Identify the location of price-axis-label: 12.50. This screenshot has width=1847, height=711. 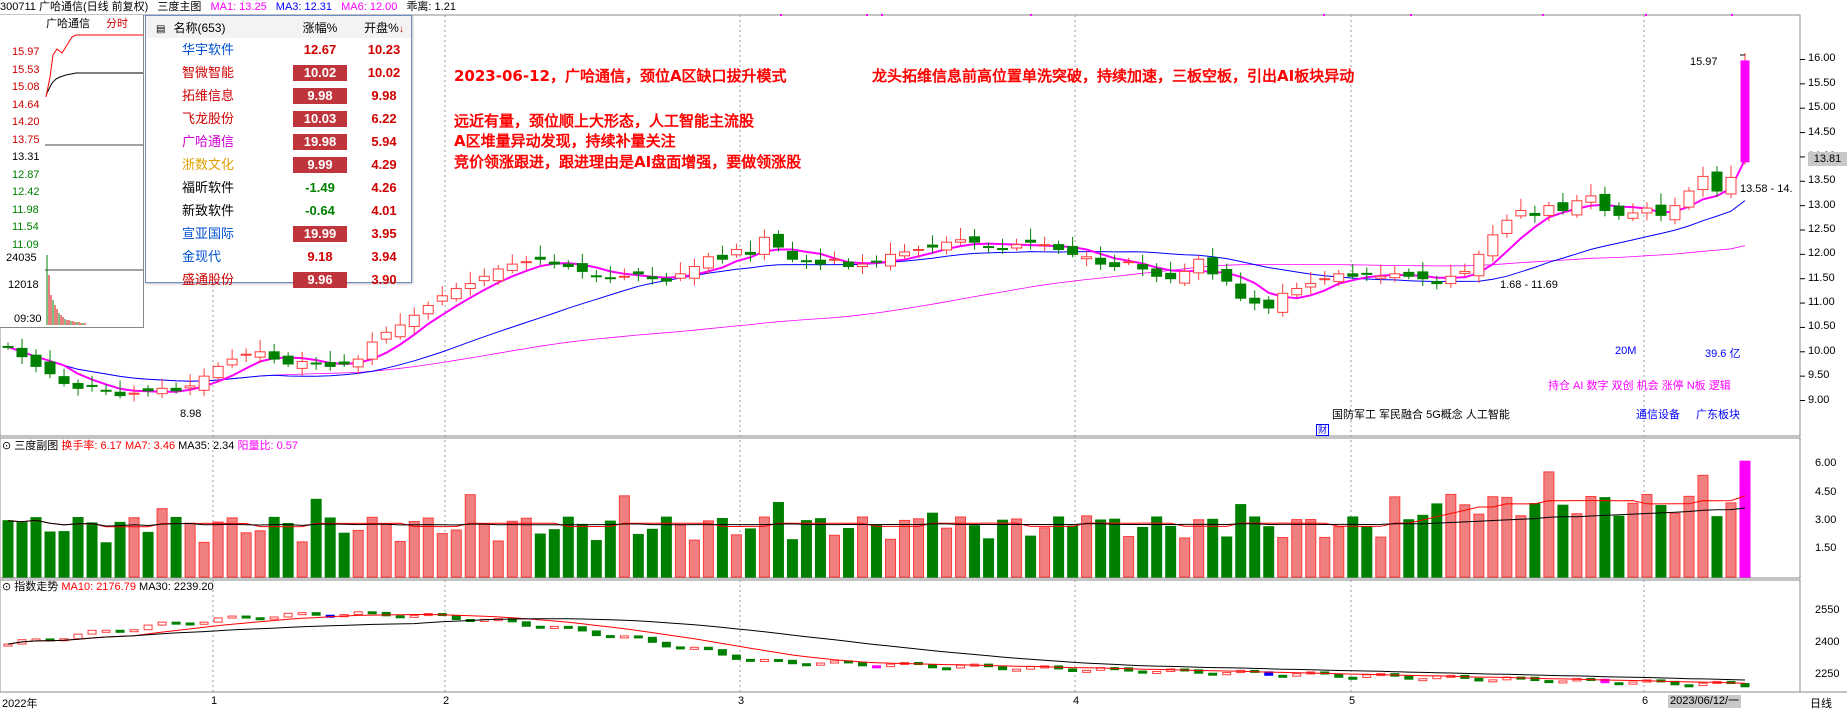
(1822, 229).